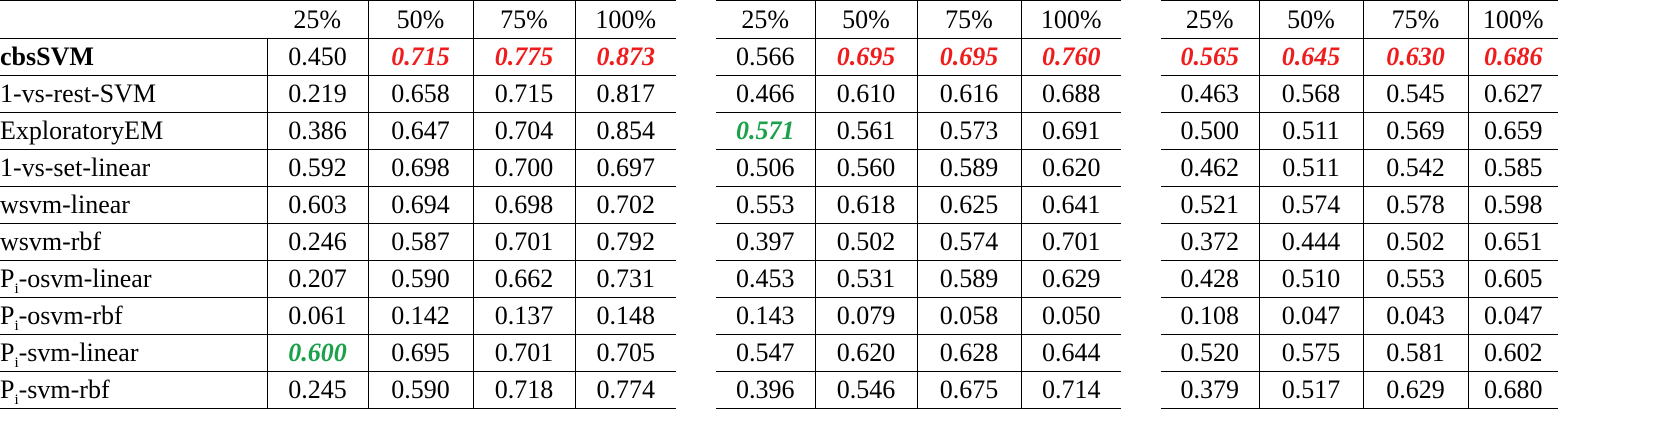 The image size is (1658, 422). I want to click on value-cell: 0.379, so click(1210, 390).